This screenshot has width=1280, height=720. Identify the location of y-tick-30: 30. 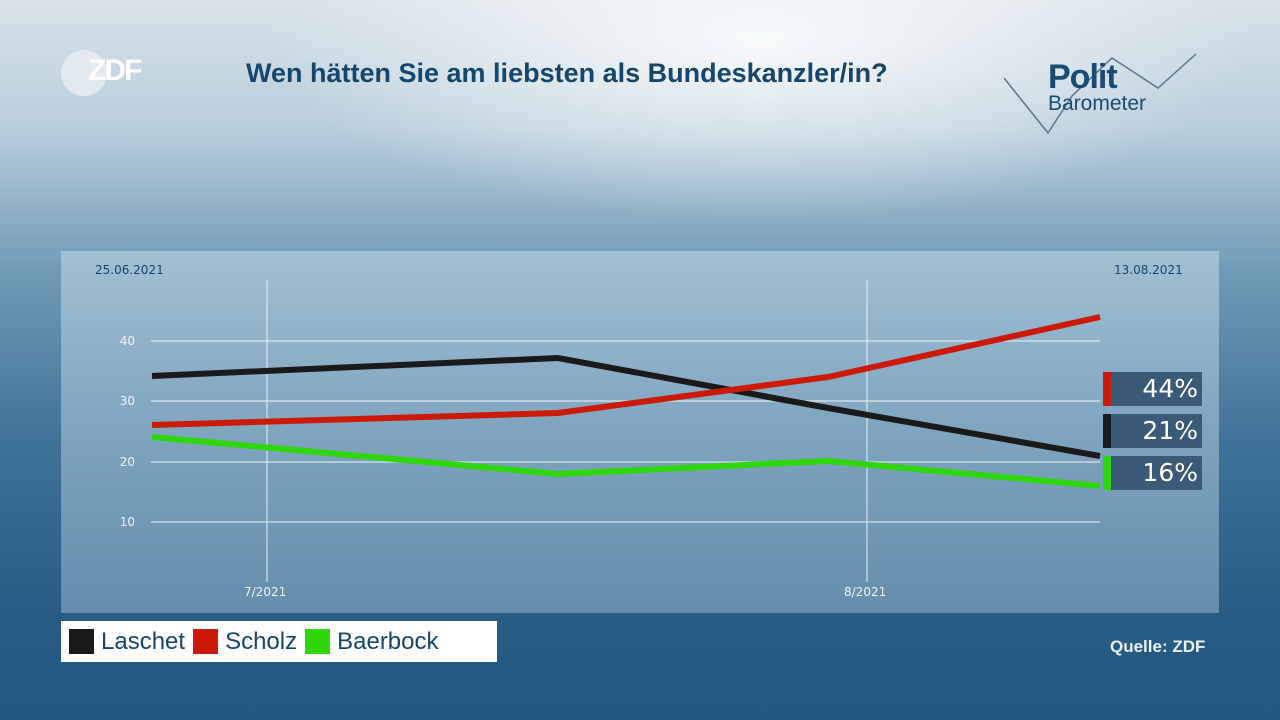
(127, 401).